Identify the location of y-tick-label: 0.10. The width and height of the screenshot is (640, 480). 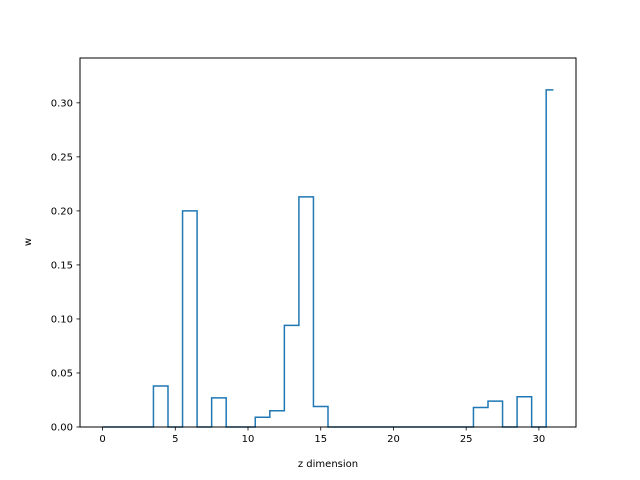
(62, 319).